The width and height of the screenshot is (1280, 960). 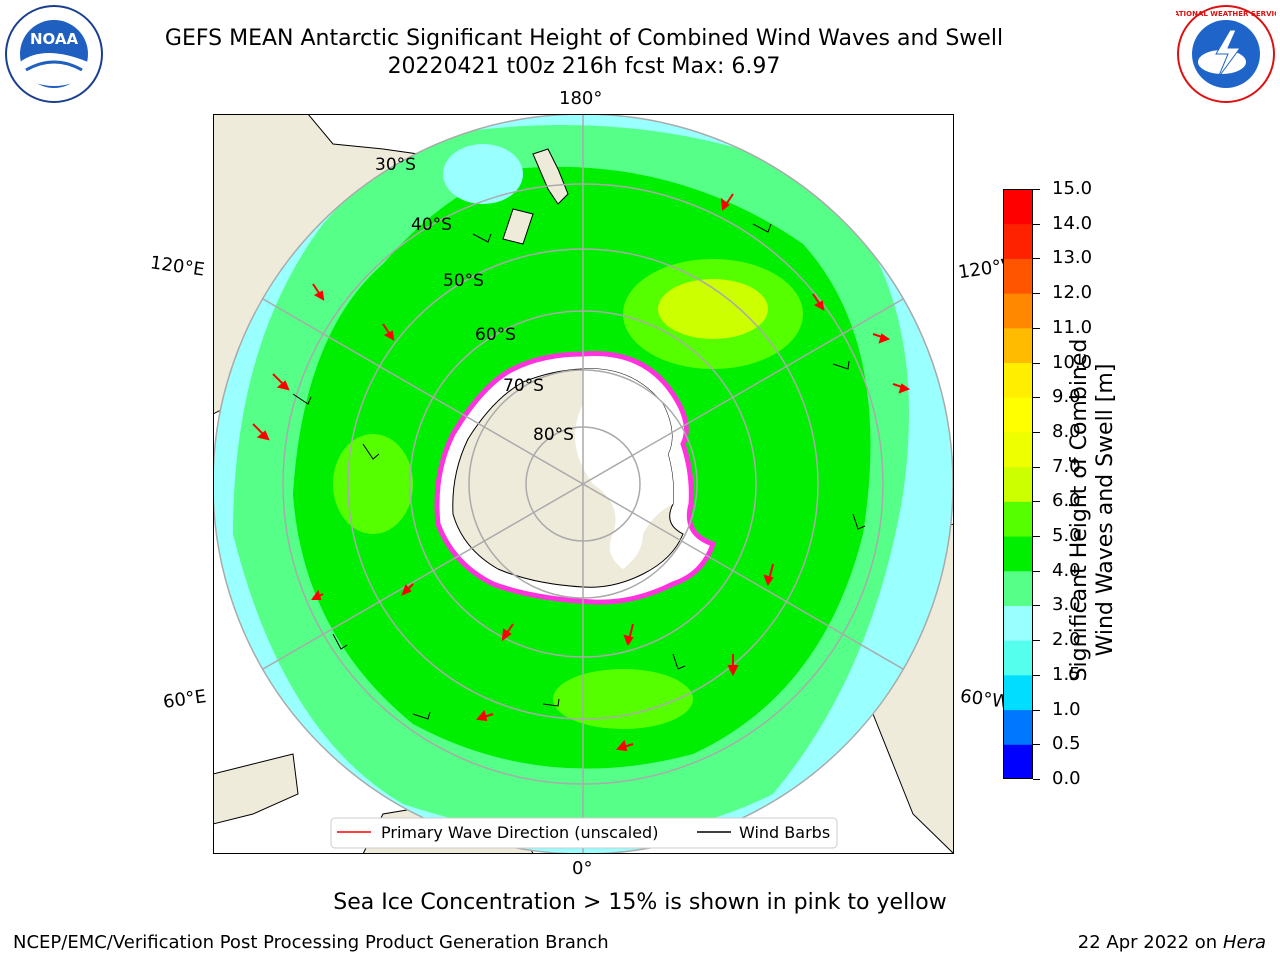 I want to click on footer-date-text: 22 Apr 2022 on, so click(x=1150, y=942).